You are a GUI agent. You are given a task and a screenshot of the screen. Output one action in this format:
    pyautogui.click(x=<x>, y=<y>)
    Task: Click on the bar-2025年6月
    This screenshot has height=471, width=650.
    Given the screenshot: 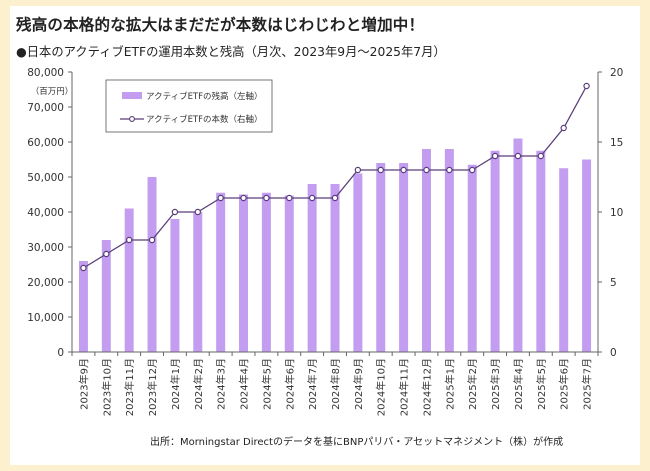 What is the action you would take?
    pyautogui.click(x=564, y=260)
    